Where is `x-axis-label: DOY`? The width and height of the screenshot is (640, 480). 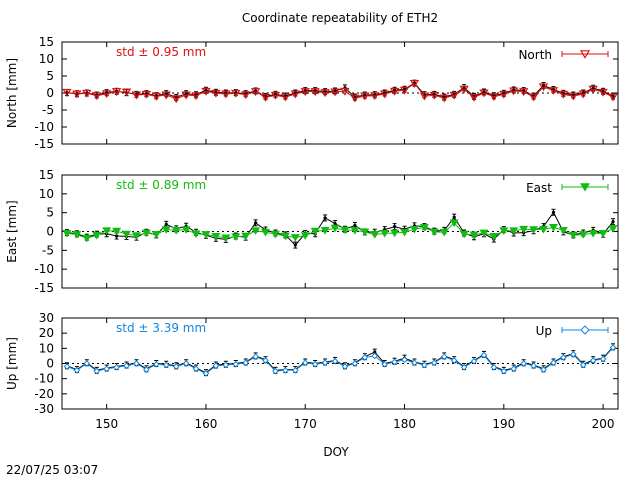
x-axis-label: DOY is located at coordinates (336, 452).